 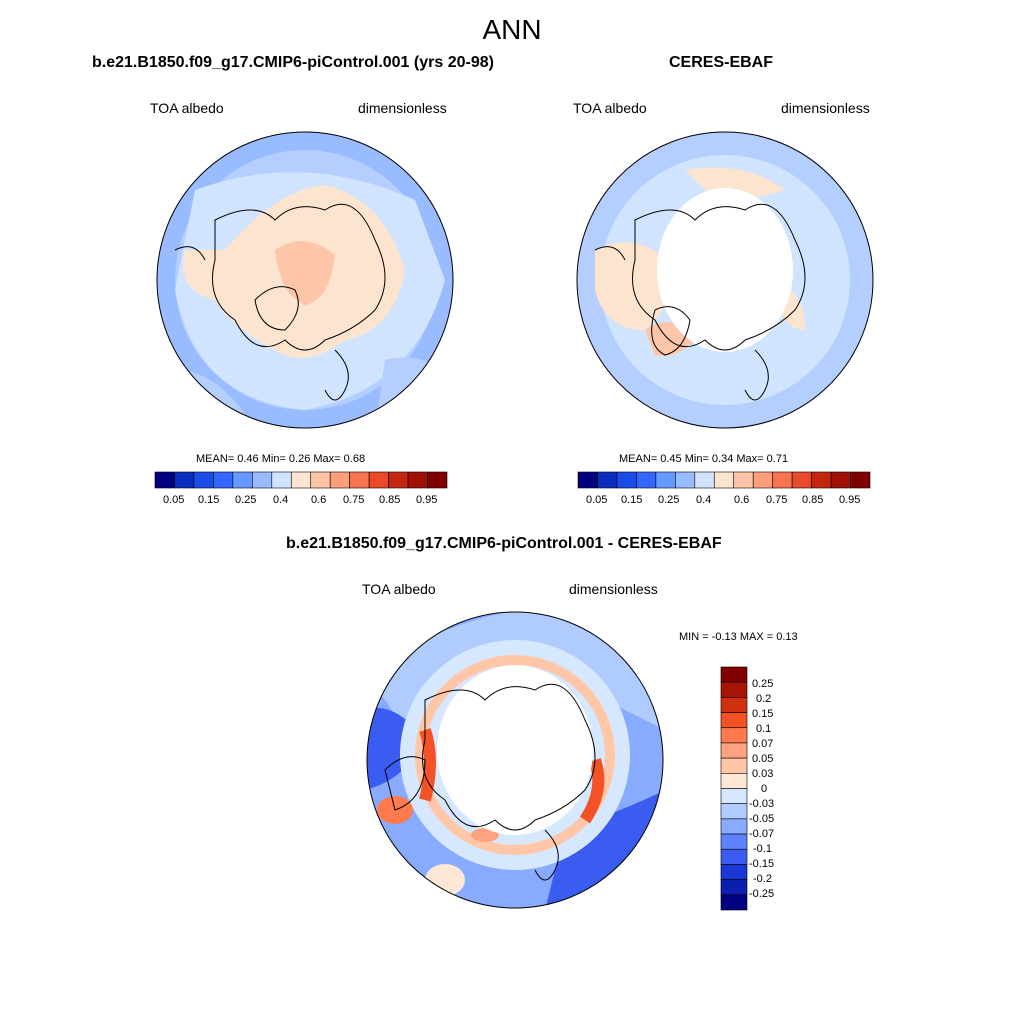 I want to click on map-obs, so click(x=725, y=280).